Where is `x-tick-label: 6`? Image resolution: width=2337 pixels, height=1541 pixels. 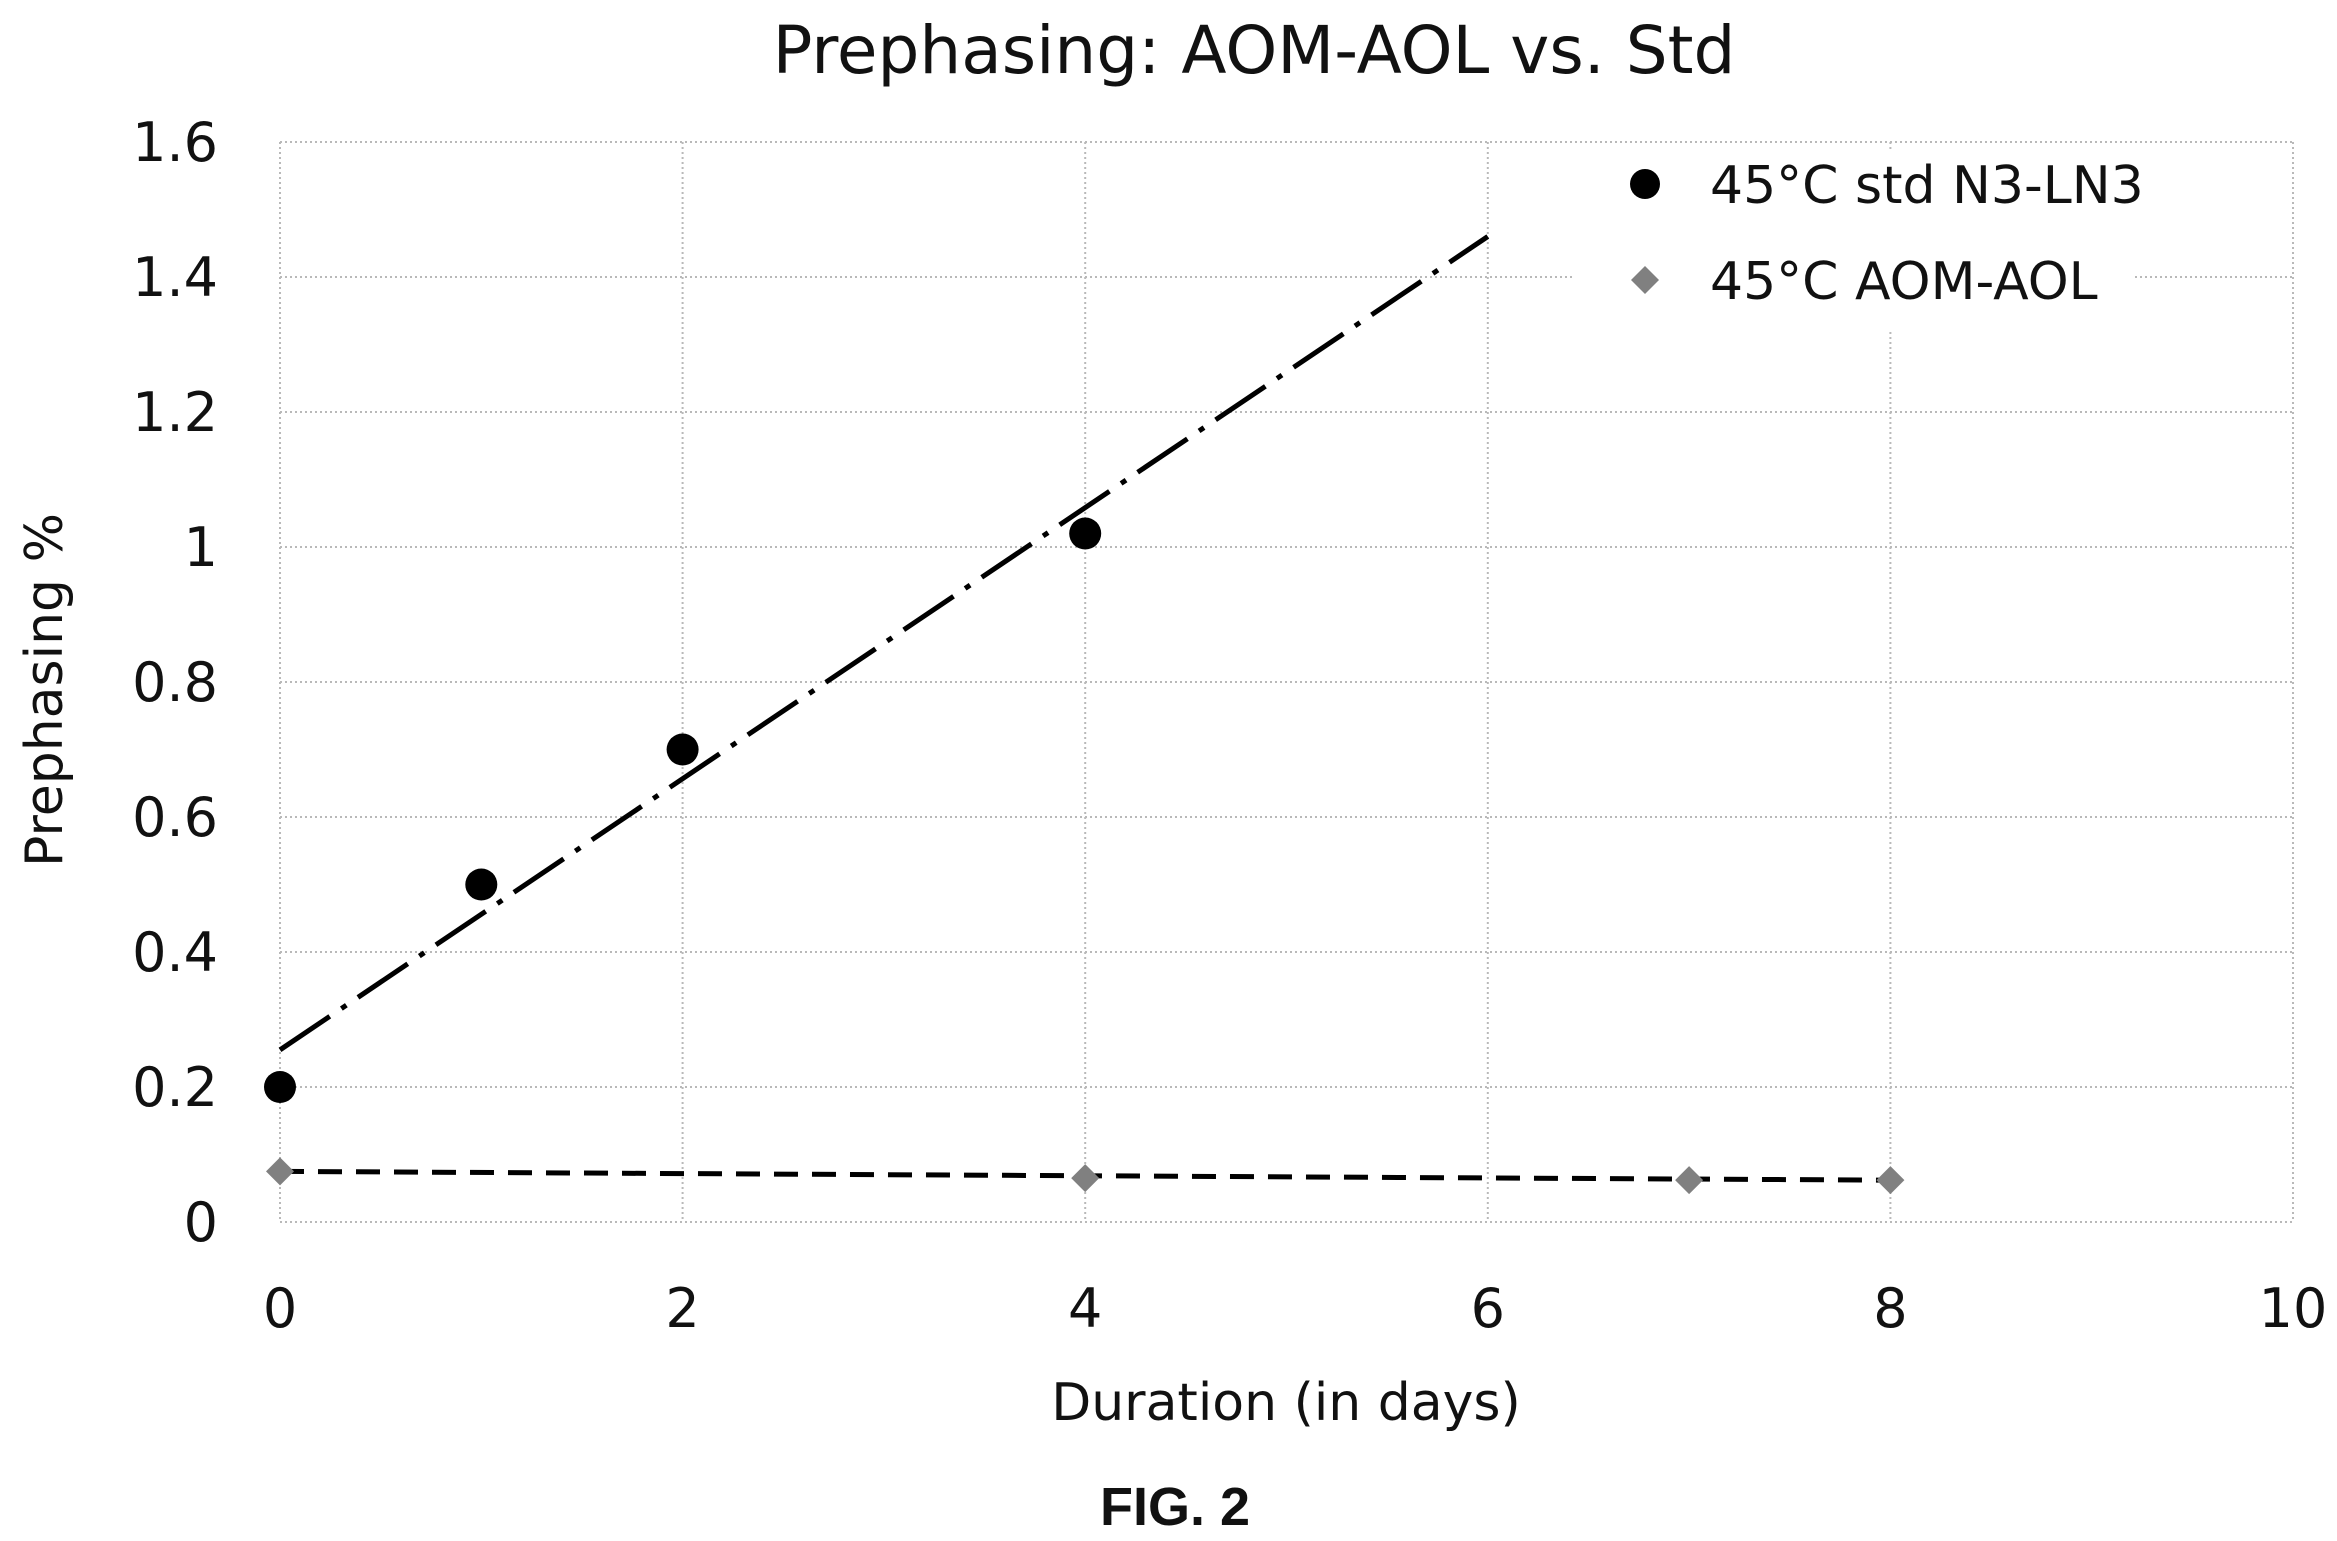
x-tick-label: 6 is located at coordinates (1488, 1308).